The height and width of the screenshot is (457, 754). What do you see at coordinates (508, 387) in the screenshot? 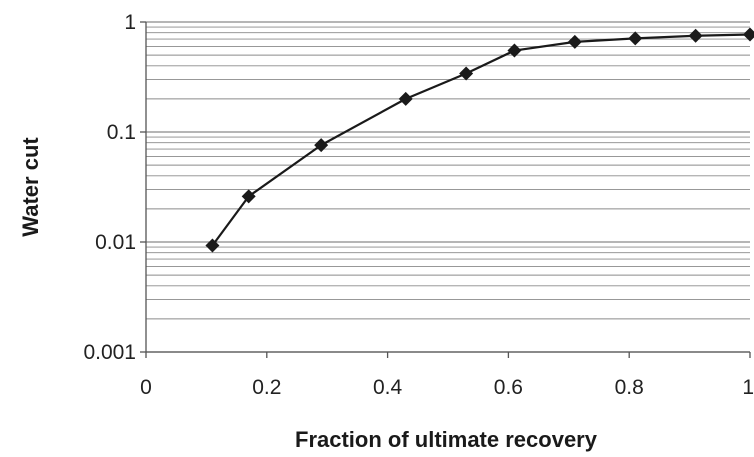
I see `x-tick-label: 0.6` at bounding box center [508, 387].